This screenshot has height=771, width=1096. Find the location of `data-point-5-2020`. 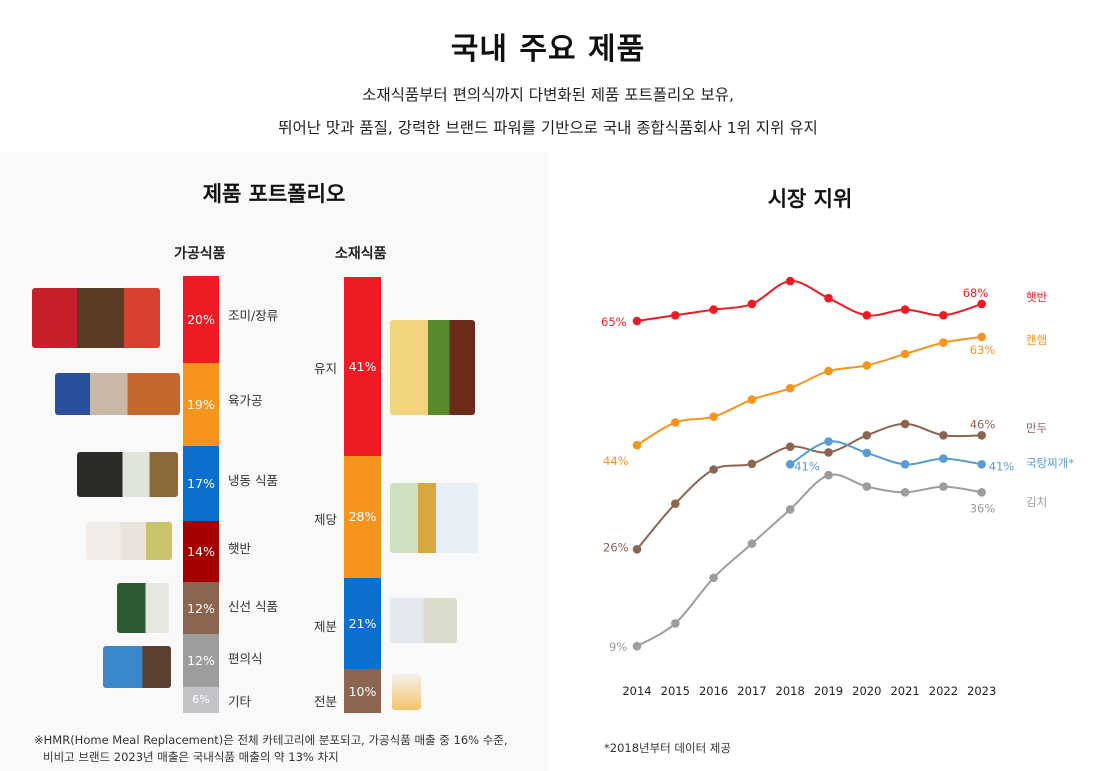

data-point-5-2020 is located at coordinates (867, 486).